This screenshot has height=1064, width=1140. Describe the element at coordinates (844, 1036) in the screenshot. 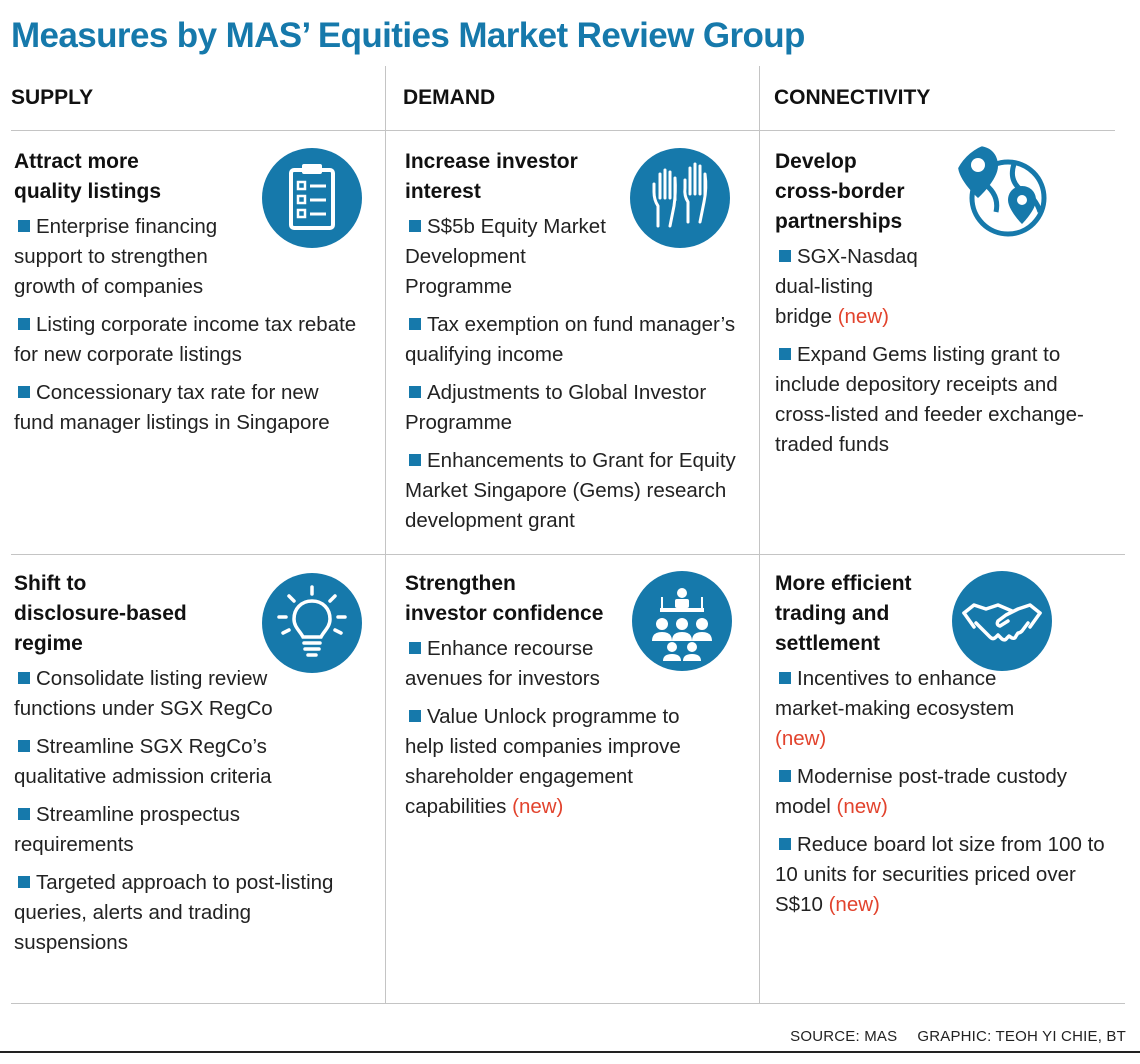

I see `source-credit: SOURCE: MAS` at that location.